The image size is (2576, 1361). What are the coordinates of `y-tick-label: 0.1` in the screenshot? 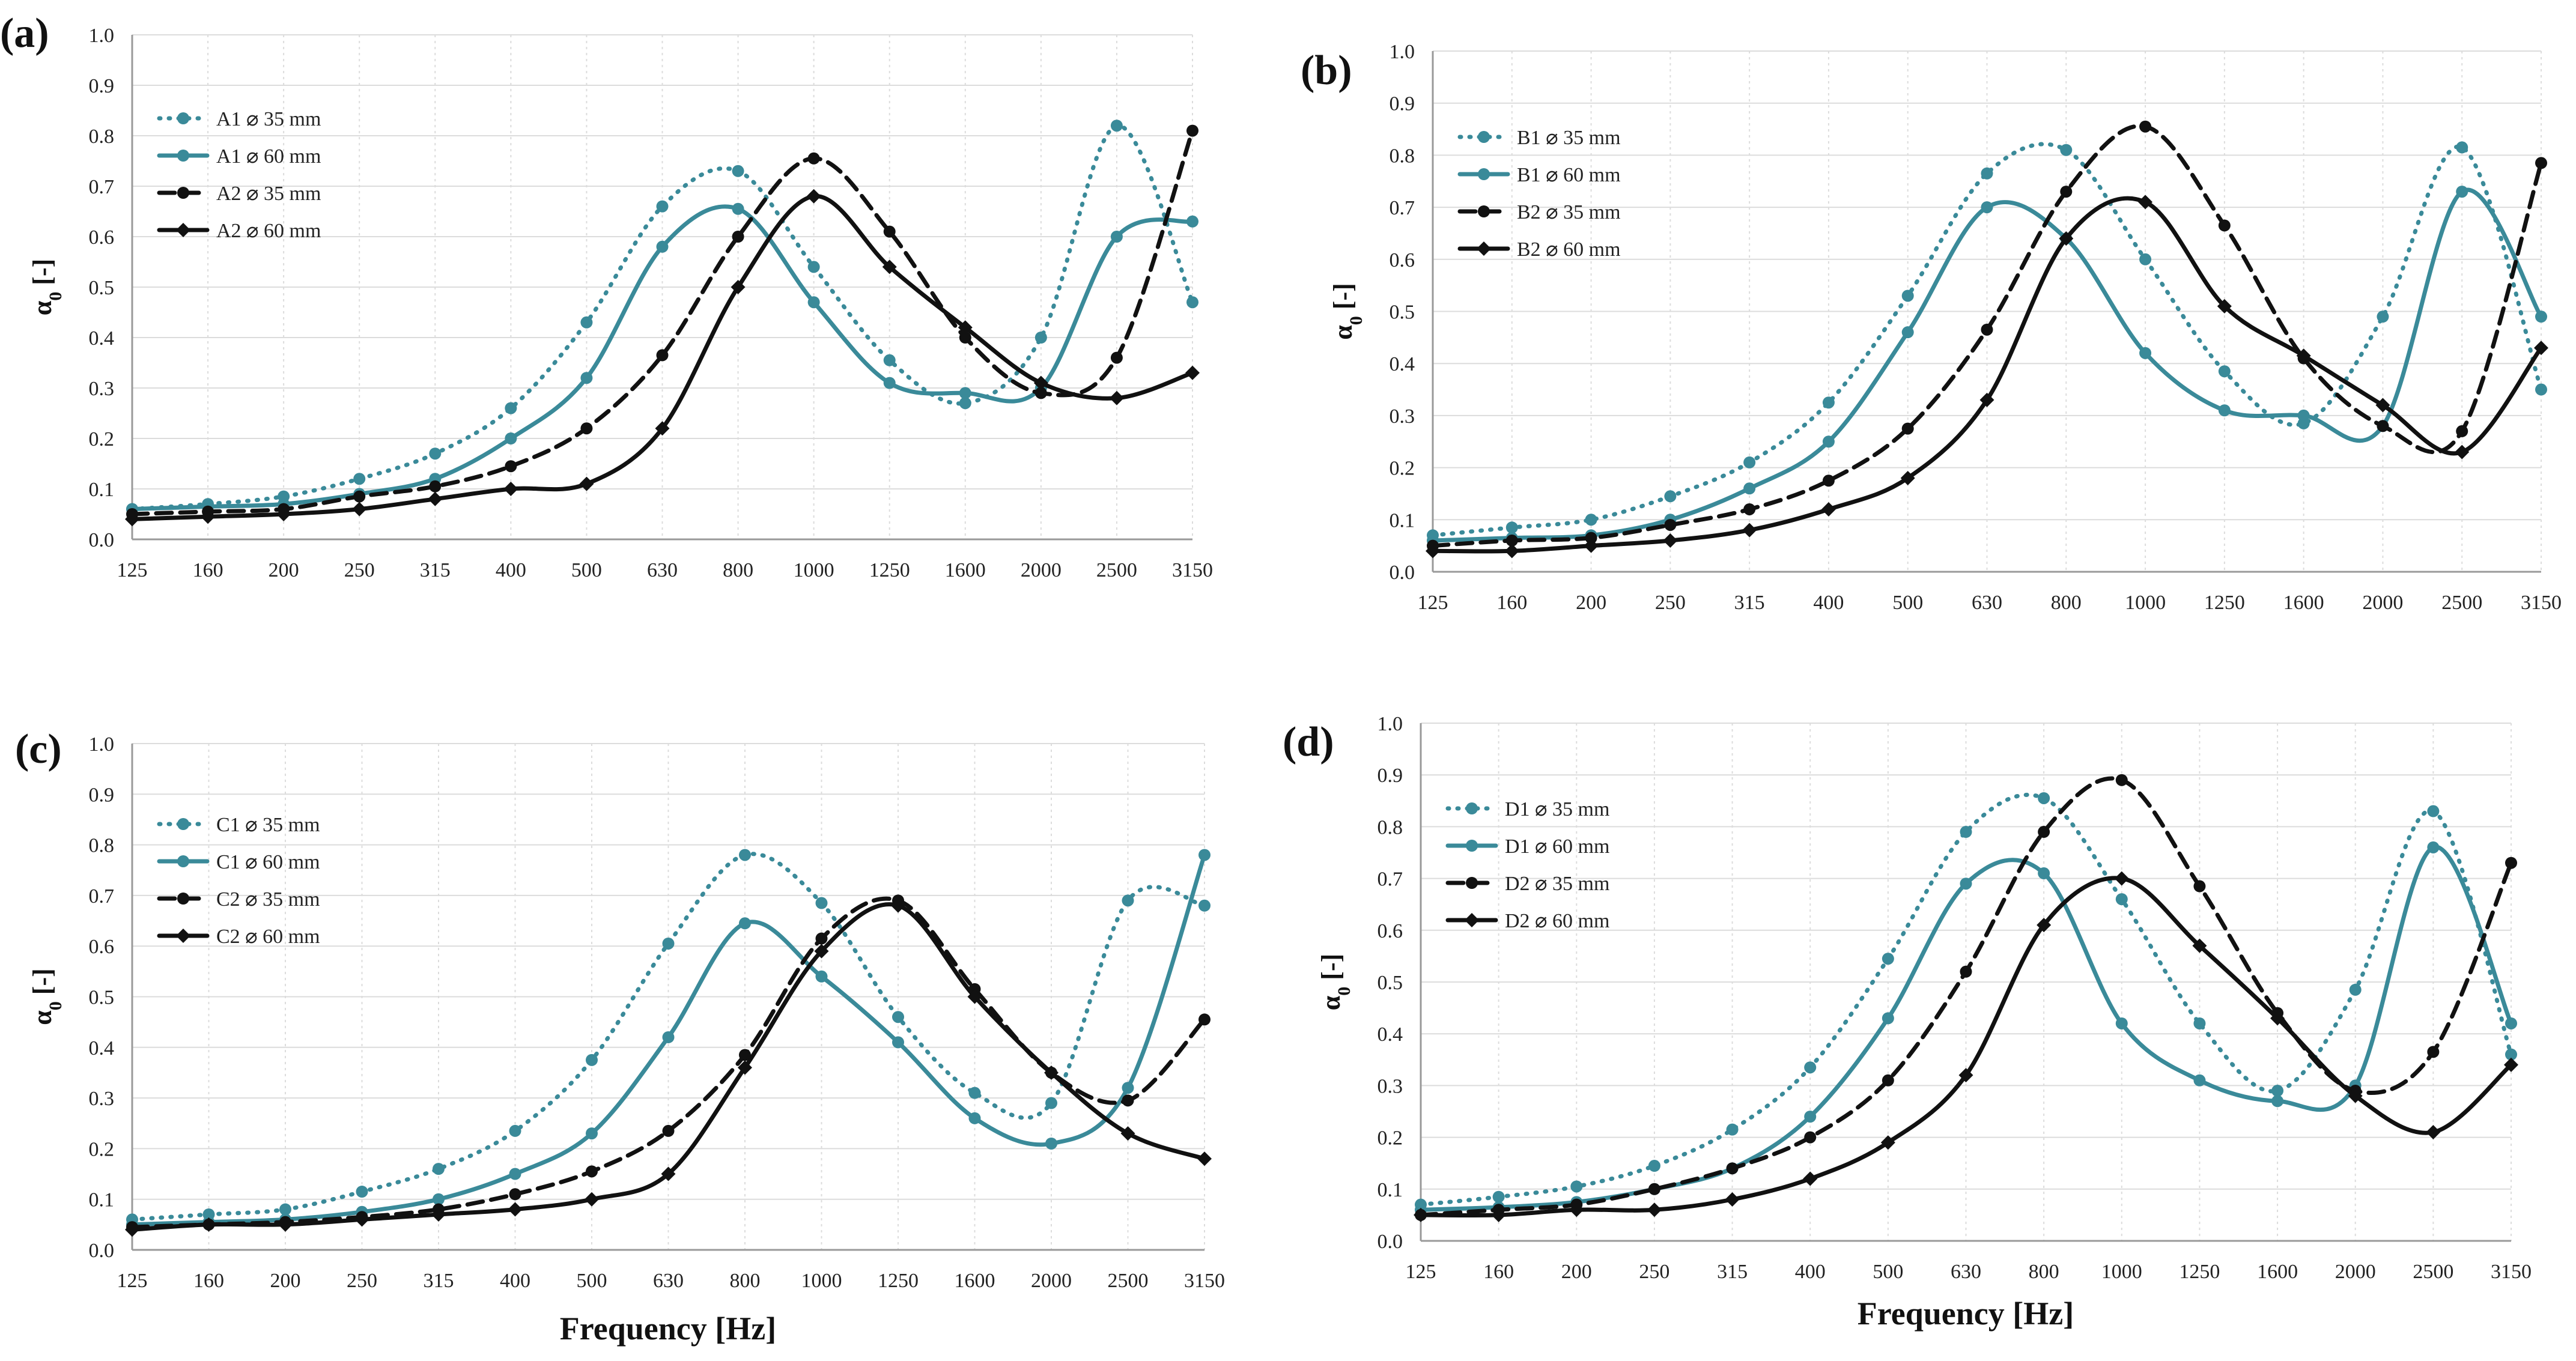 It's located at (102, 1200).